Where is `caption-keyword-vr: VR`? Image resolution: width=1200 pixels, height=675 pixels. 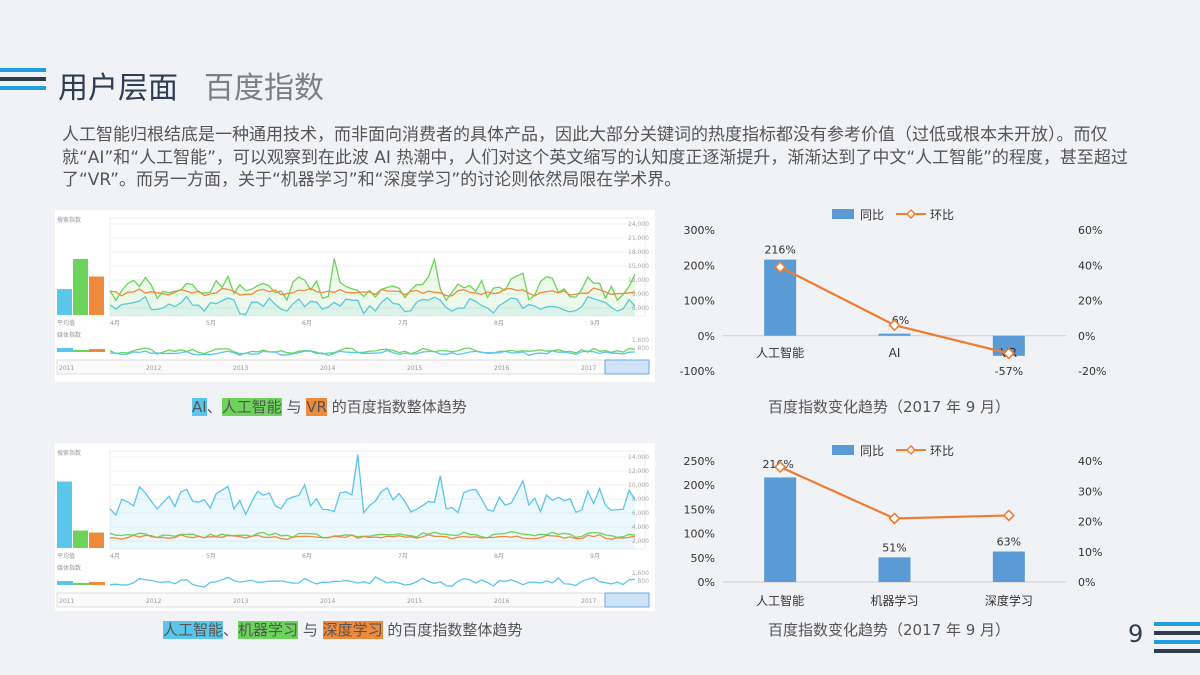 caption-keyword-vr: VR is located at coordinates (316, 407).